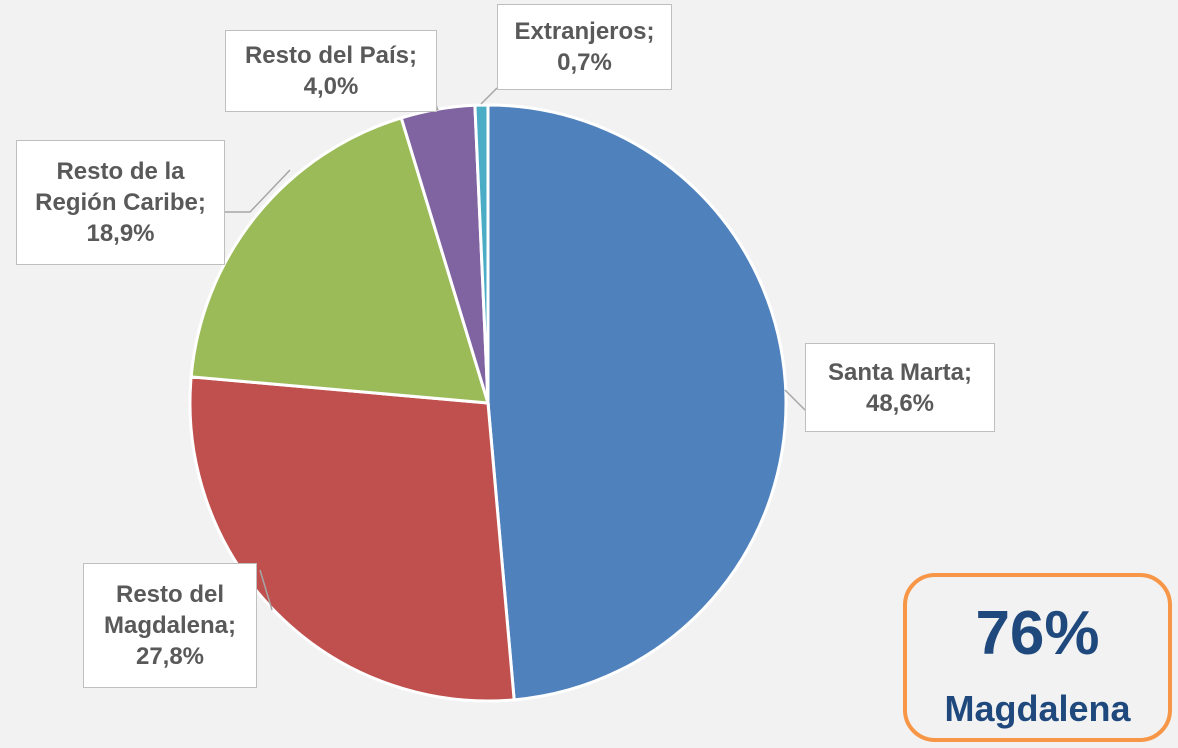 The width and height of the screenshot is (1178, 748). I want to click on data-label: Extranjeros; 0,7%, so click(584, 47).